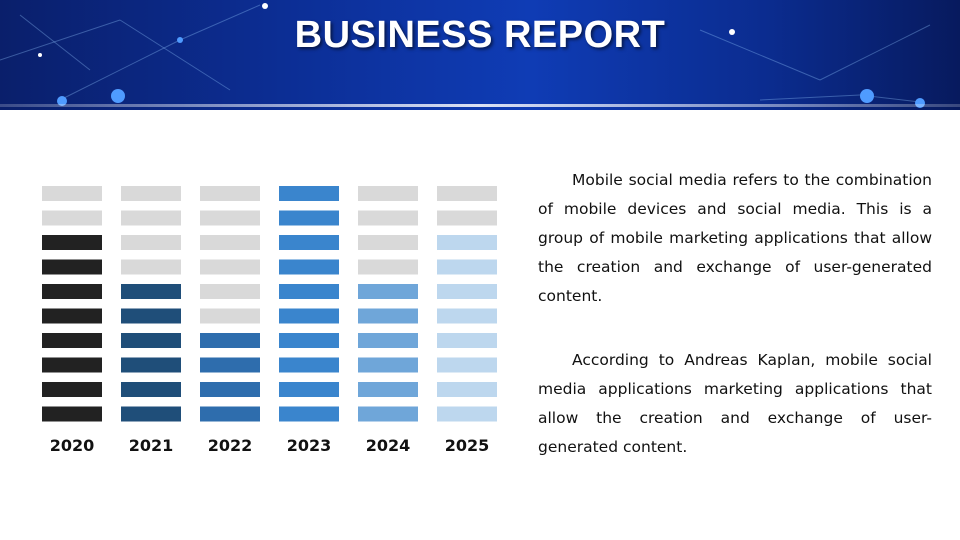  Describe the element at coordinates (480, 35) in the screenshot. I see `page-title: BUSINESS REPORT` at that location.